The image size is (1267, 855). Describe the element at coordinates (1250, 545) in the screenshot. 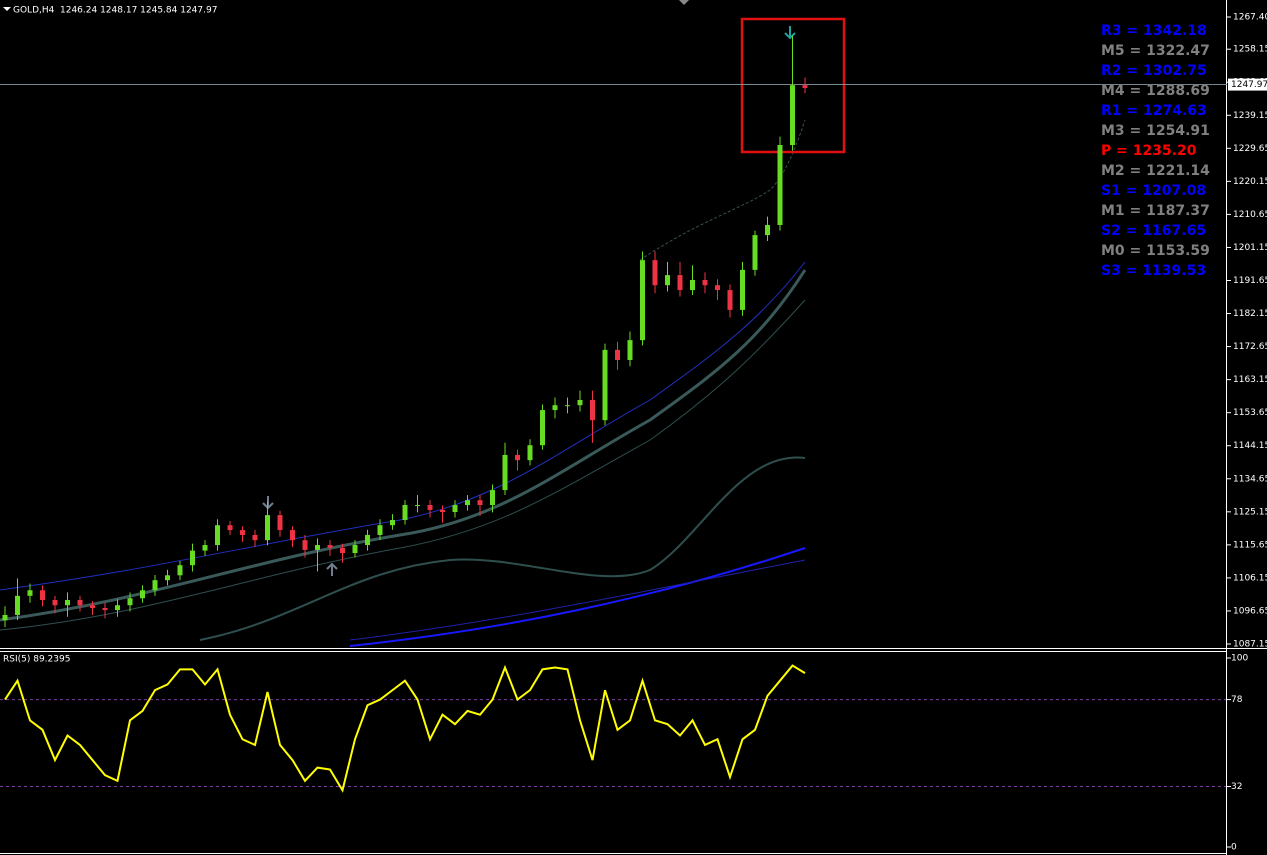

I see `price-tick-label: 1115.65` at that location.